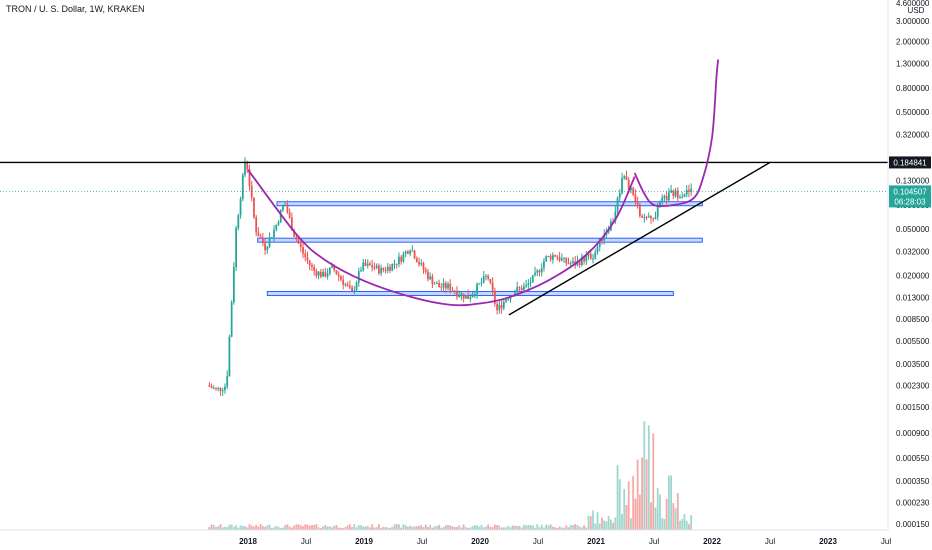 This screenshot has height=550, width=932. What do you see at coordinates (639, 238) in the screenshot?
I see `ascending-trendline` at bounding box center [639, 238].